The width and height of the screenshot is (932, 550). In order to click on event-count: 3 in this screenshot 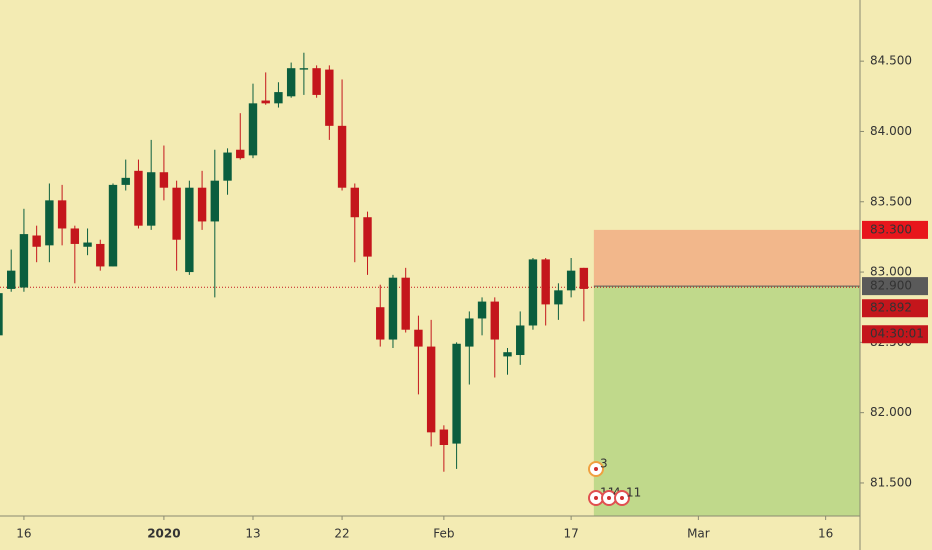, I will do `click(604, 464)`.